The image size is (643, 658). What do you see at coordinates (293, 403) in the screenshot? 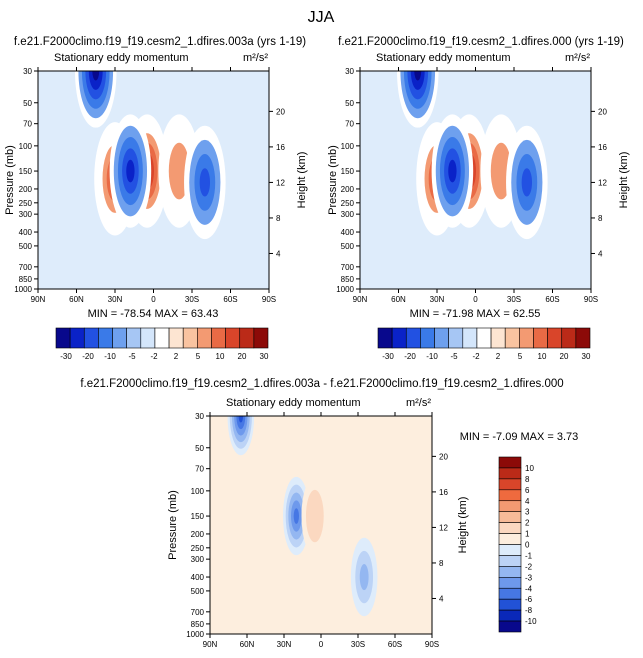
I see `panel-3-variable: Stationary eddy momentum` at bounding box center [293, 403].